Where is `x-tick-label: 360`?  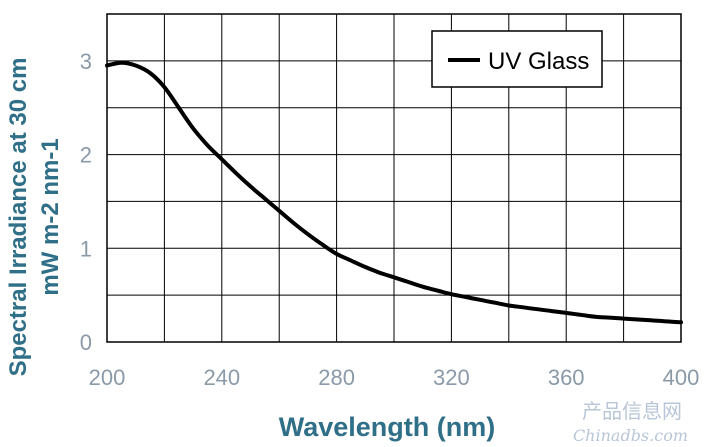 x-tick-label: 360 is located at coordinates (566, 377).